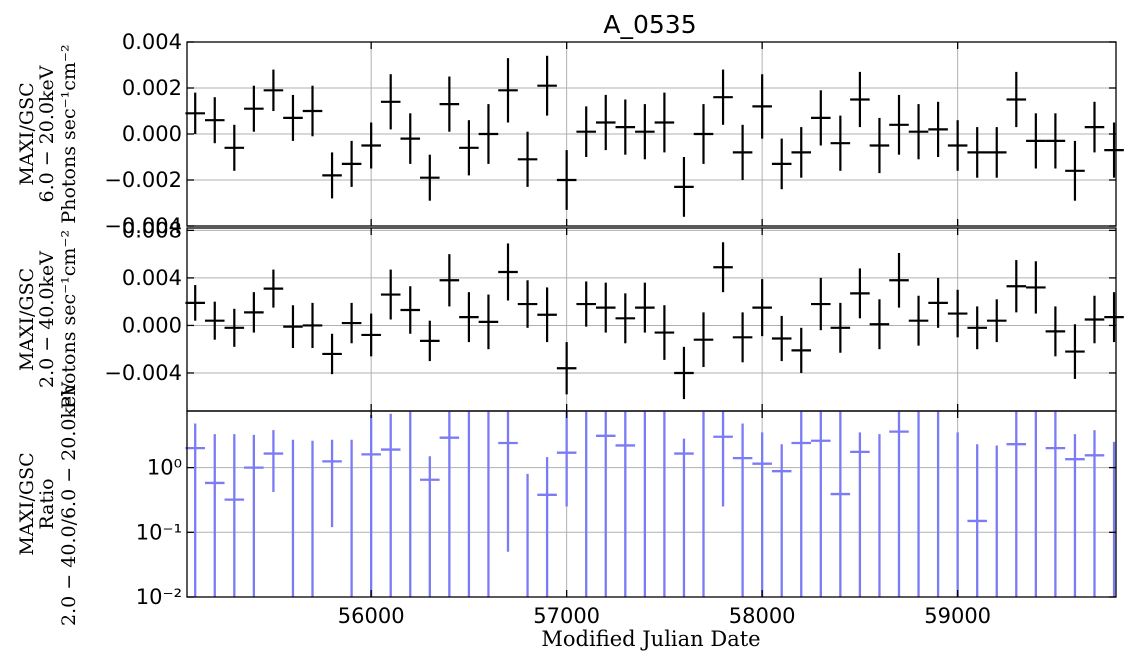 The width and height of the screenshot is (1127, 663). What do you see at coordinates (371, 616) in the screenshot?
I see `x-tick-label: 56000` at bounding box center [371, 616].